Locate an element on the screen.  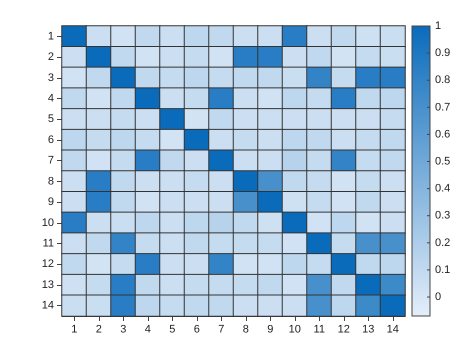
x-tick-label: 11 is located at coordinates (319, 330).